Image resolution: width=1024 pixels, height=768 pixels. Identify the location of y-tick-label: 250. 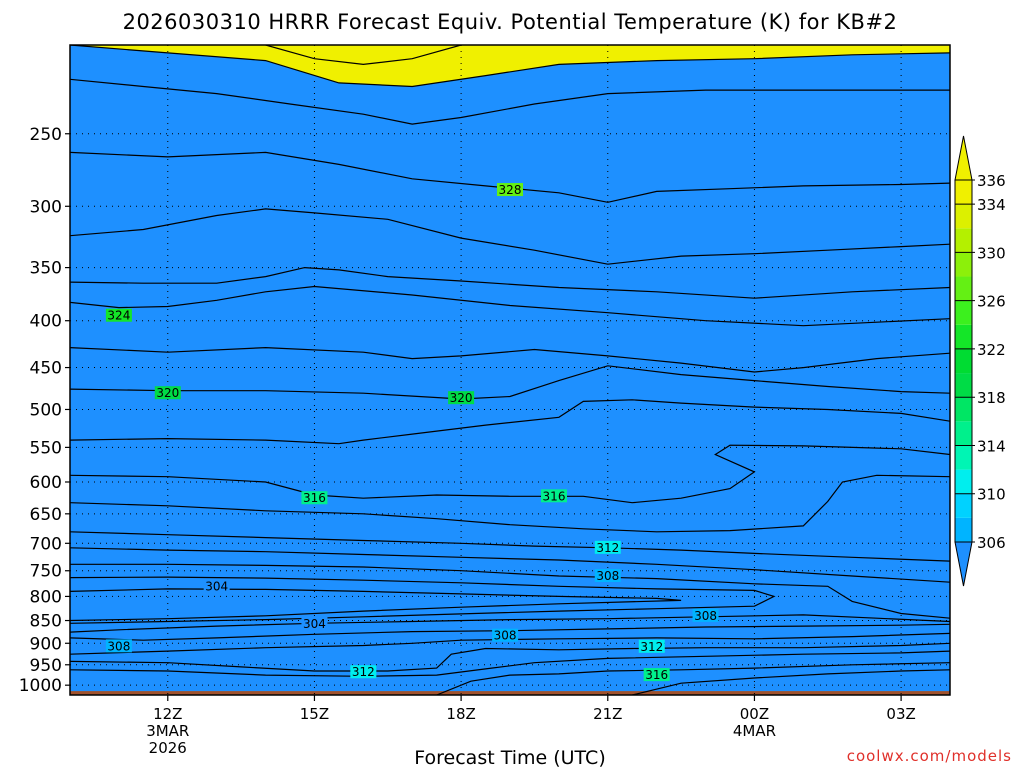
(46, 135).